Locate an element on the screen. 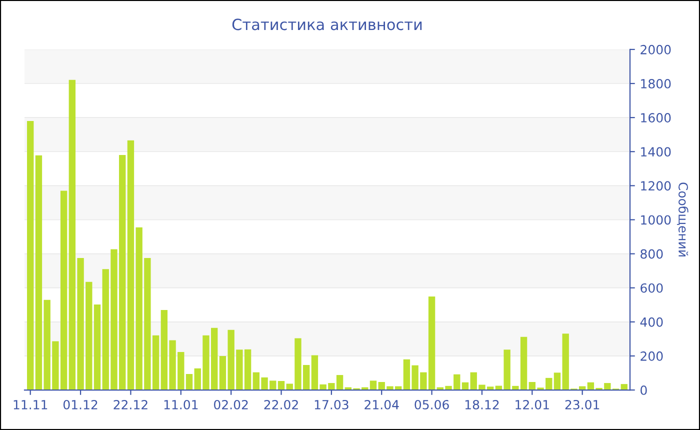 The height and width of the screenshot is (430, 700). y-tick-label: 1400 is located at coordinates (656, 152).